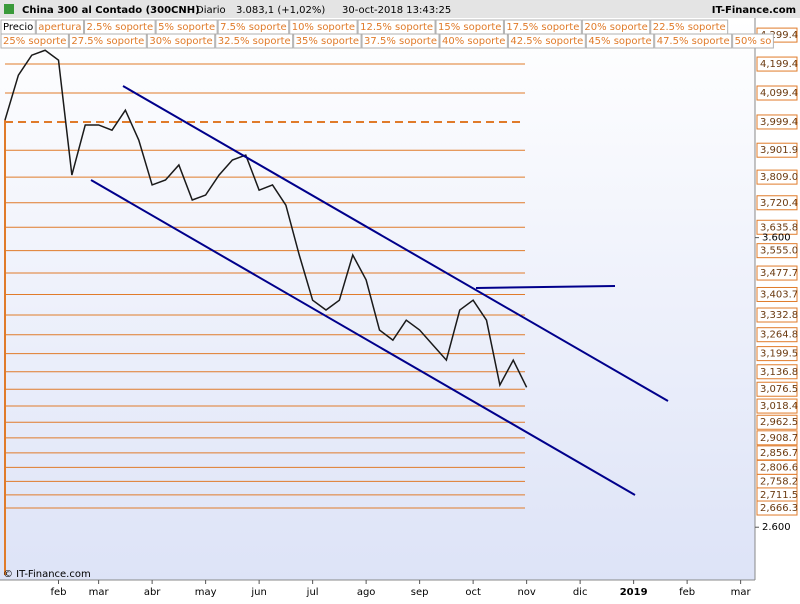  What do you see at coordinates (18, 27) in the screenshot?
I see `legend-item: Precio` at bounding box center [18, 27].